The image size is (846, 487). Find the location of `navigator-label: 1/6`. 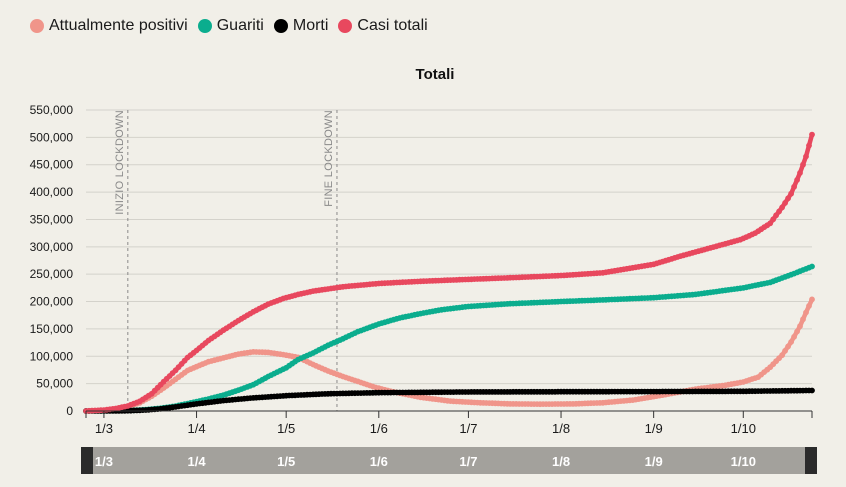

navigator-label: 1/6 is located at coordinates (379, 461).